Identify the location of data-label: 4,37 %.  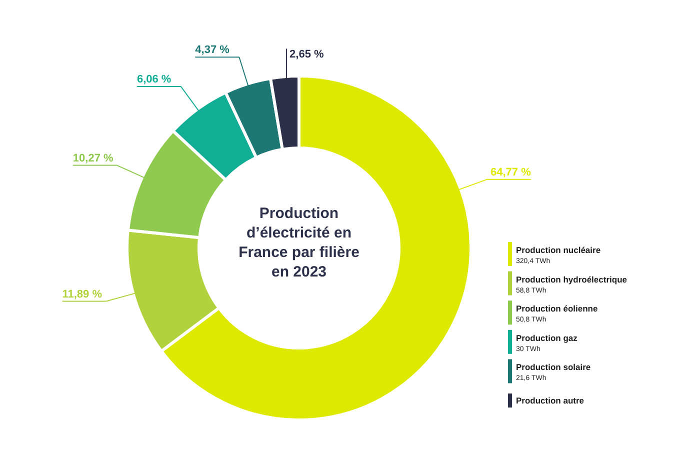
(212, 50).